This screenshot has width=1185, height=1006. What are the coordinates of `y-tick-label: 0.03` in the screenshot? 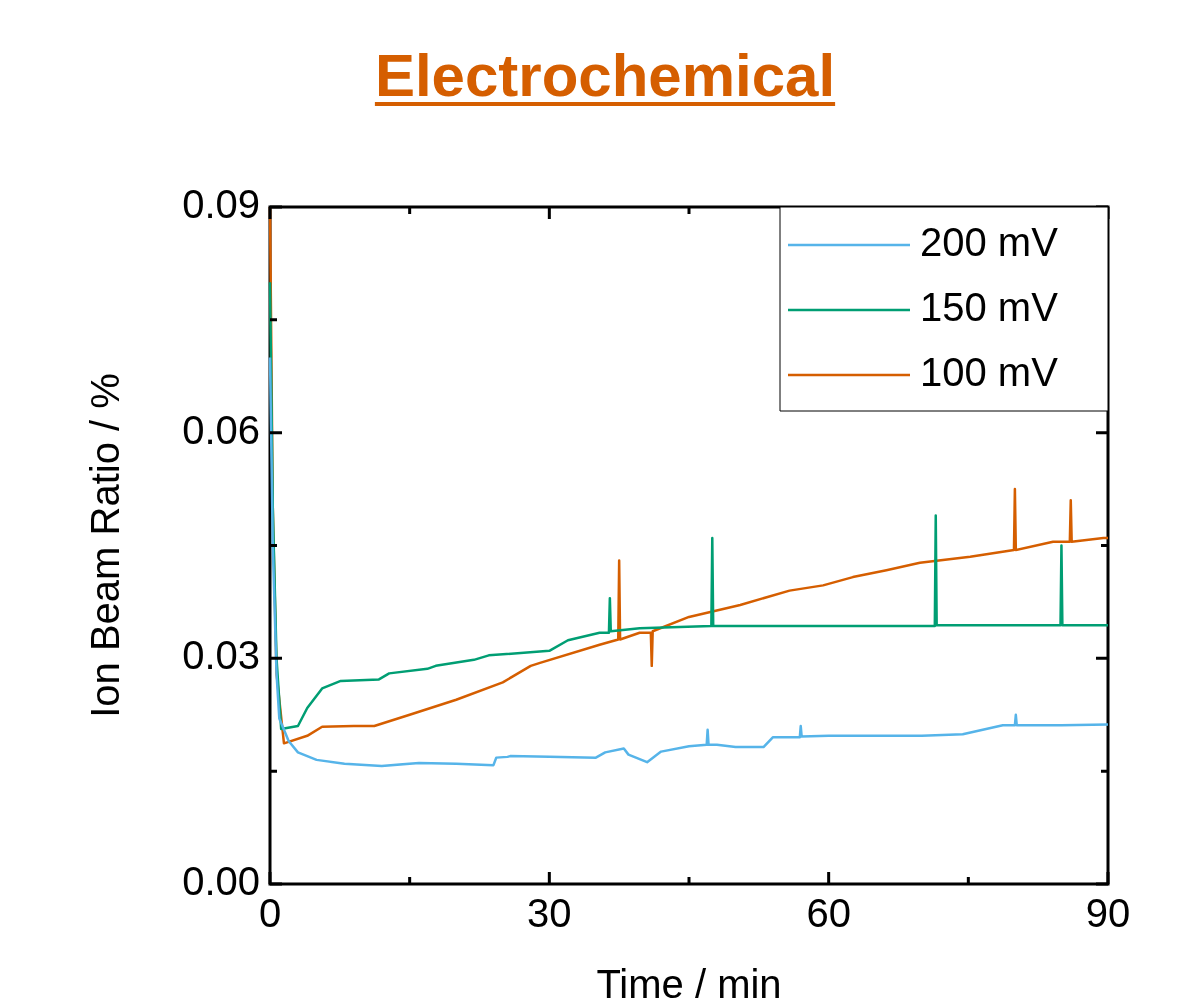 It's located at (221, 655).